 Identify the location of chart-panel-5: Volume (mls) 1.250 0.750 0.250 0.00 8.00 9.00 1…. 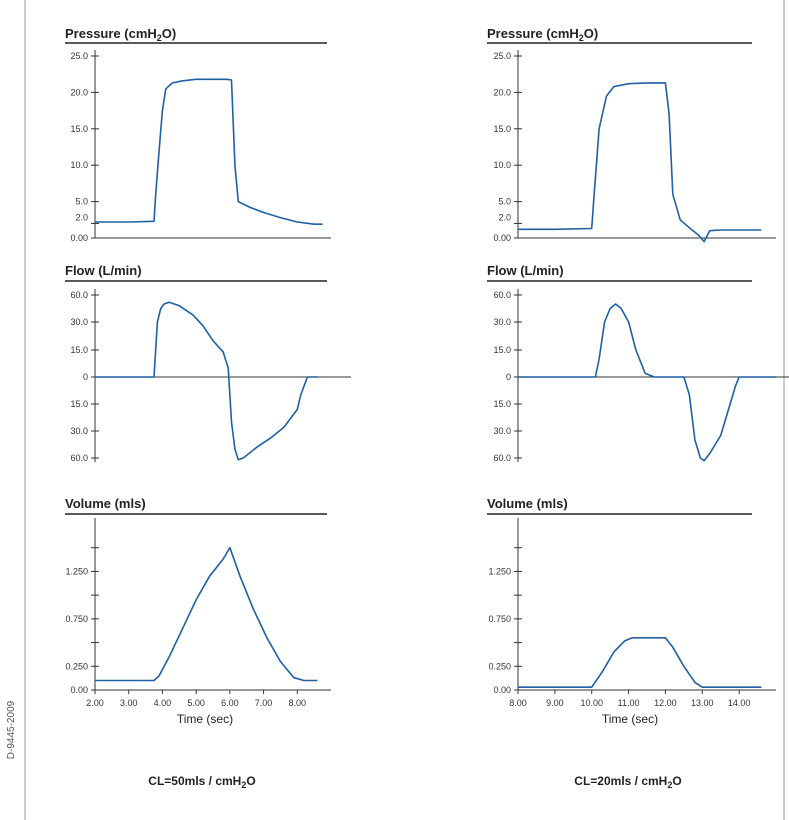
(631, 602).